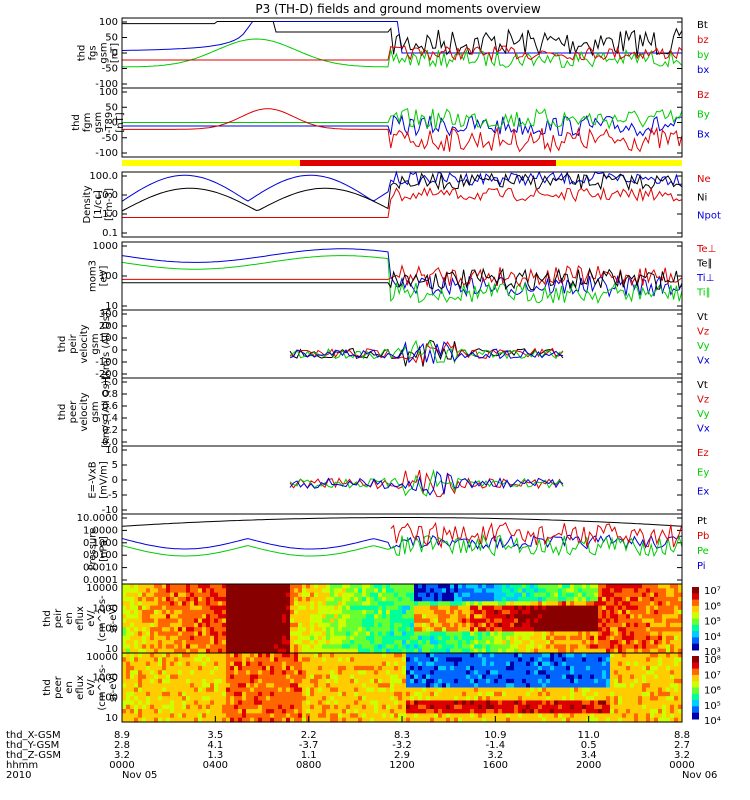 Image resolution: width=750 pixels, height=800 pixels. I want to click on colorbar-label: 10⁷, so click(712, 675).